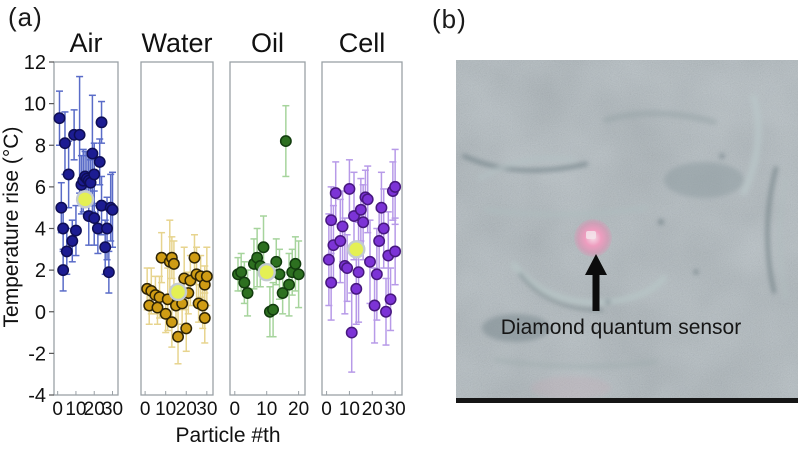 Image resolution: width=800 pixels, height=455 pixels. I want to click on chart-panel-water: Water 0 10 20 30, so click(179, 224).